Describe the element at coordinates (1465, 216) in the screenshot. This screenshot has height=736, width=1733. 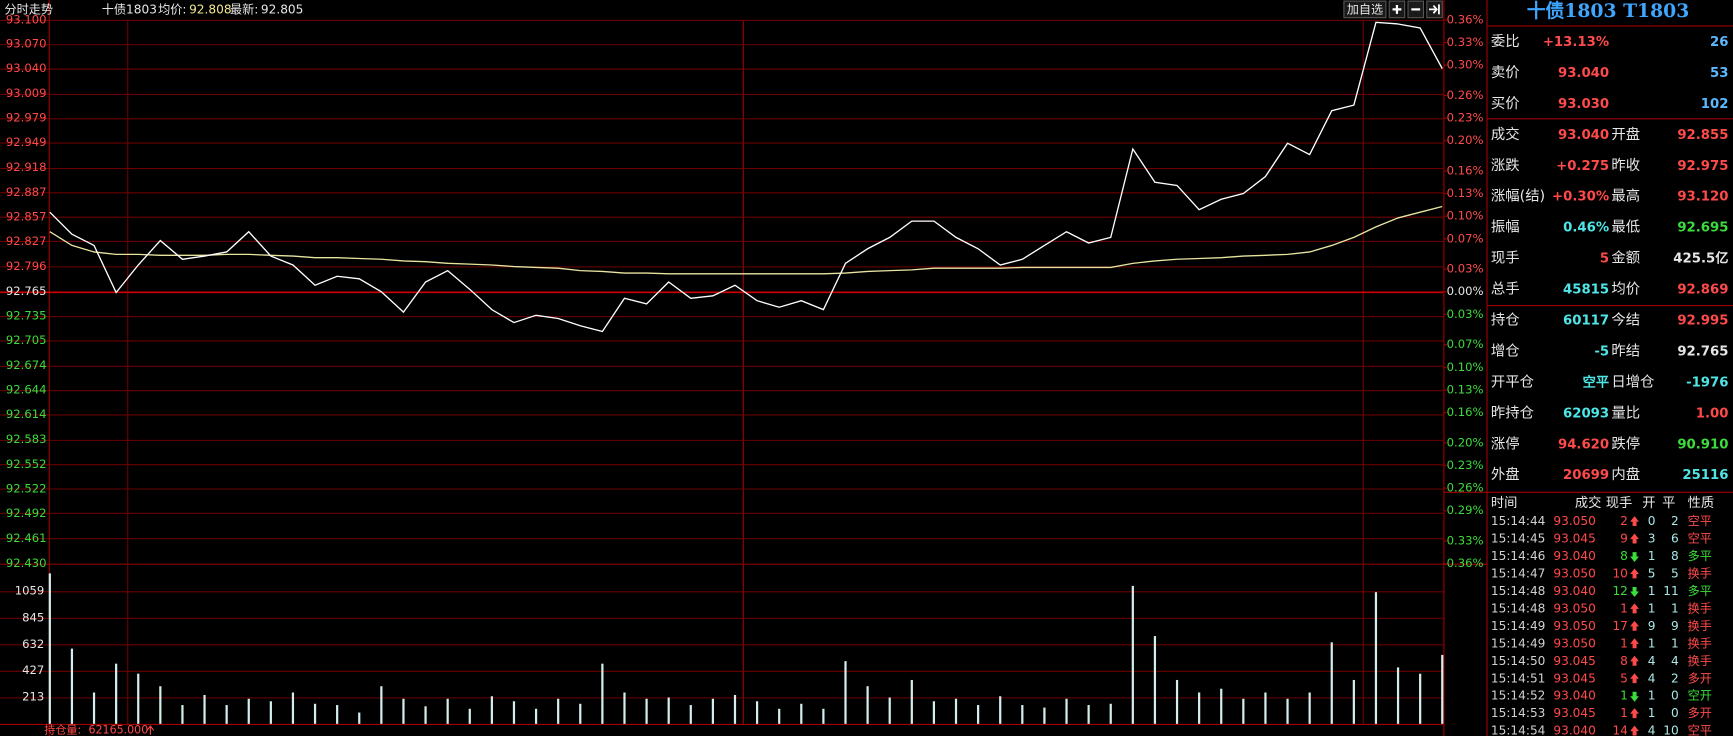
I see `y2-tick-label: 0.10%` at that location.